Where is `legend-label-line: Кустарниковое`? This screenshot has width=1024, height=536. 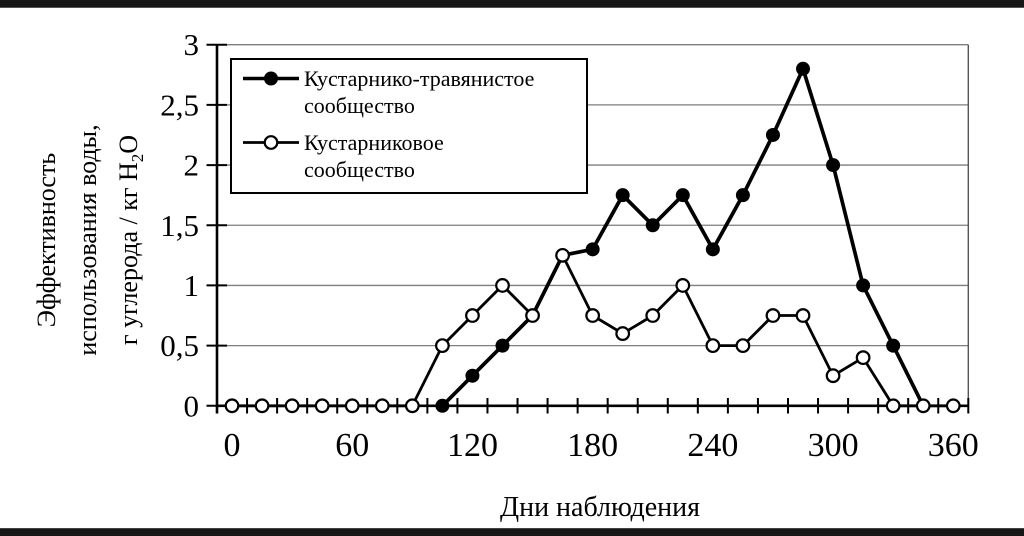
legend-label-line: Кустарниковое is located at coordinates (374, 142).